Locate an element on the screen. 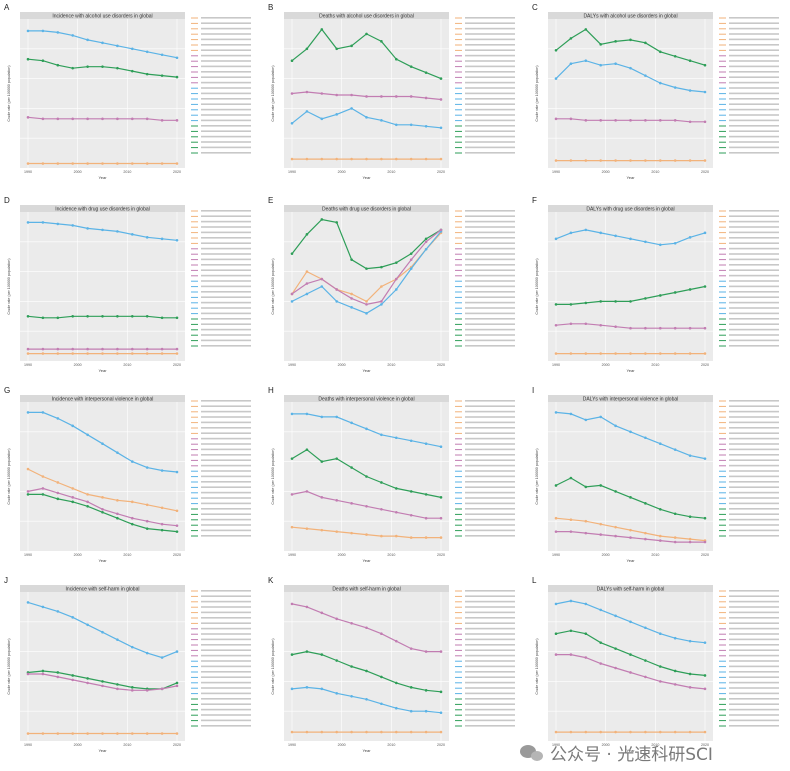 The height and width of the screenshot is (771, 790). wechat-icon is located at coordinates (532, 753).